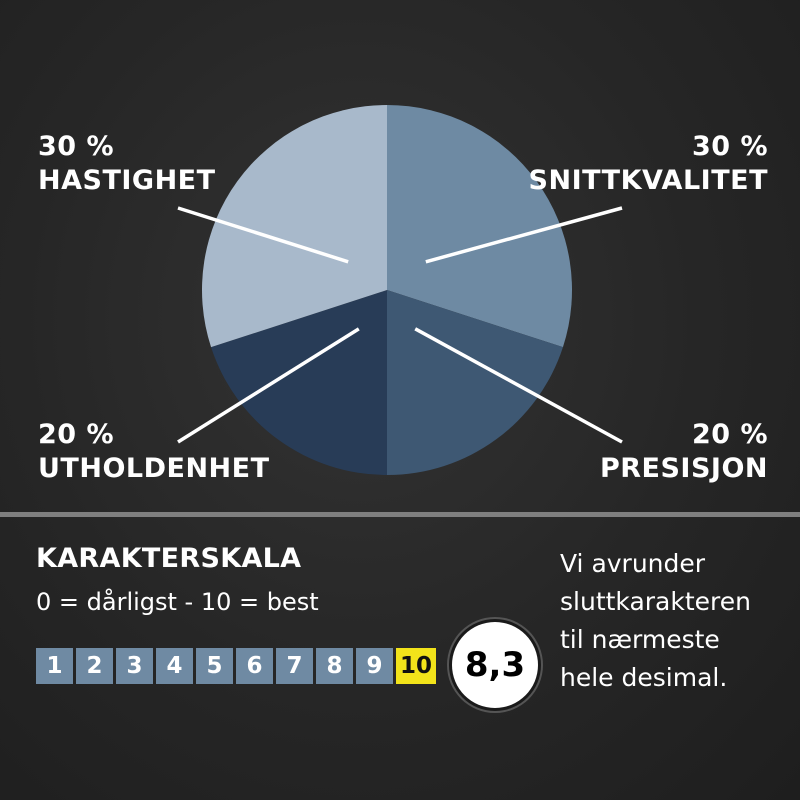 This screenshot has width=800, height=800. Describe the element at coordinates (729, 146) in the screenshot. I see `label-snittkvalitet-percent: 30 %` at that location.